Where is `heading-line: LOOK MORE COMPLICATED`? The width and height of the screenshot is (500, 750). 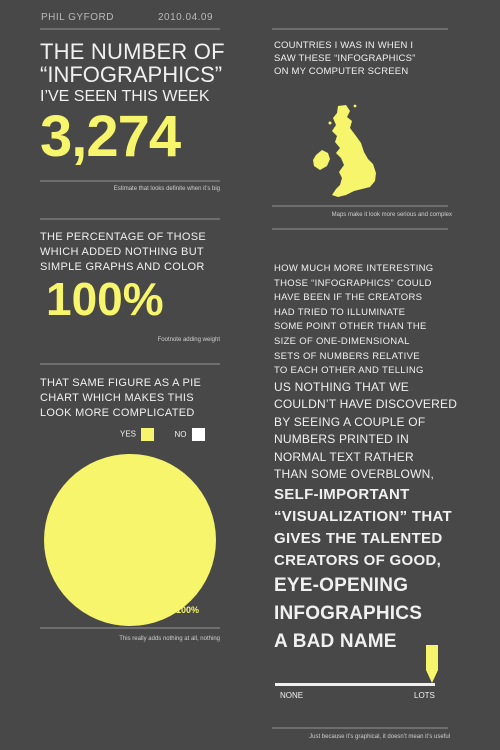
heading-line: LOOK MORE COMPLICATED is located at coordinates (117, 412).